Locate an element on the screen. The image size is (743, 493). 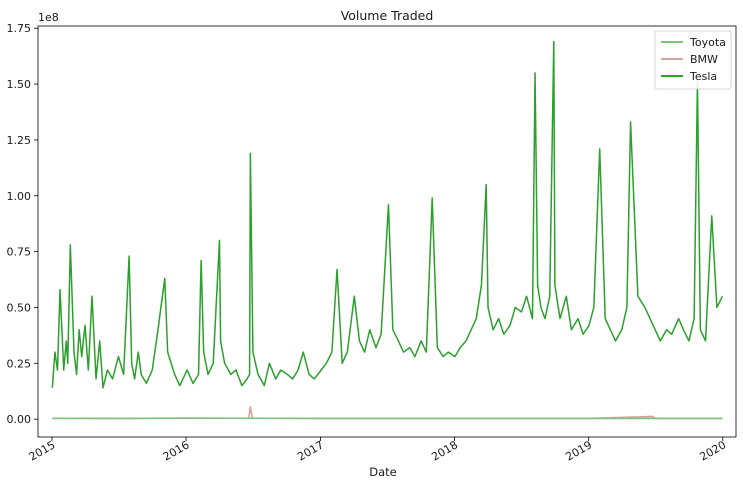
y-tick-label: 1.00 is located at coordinates (19, 196).